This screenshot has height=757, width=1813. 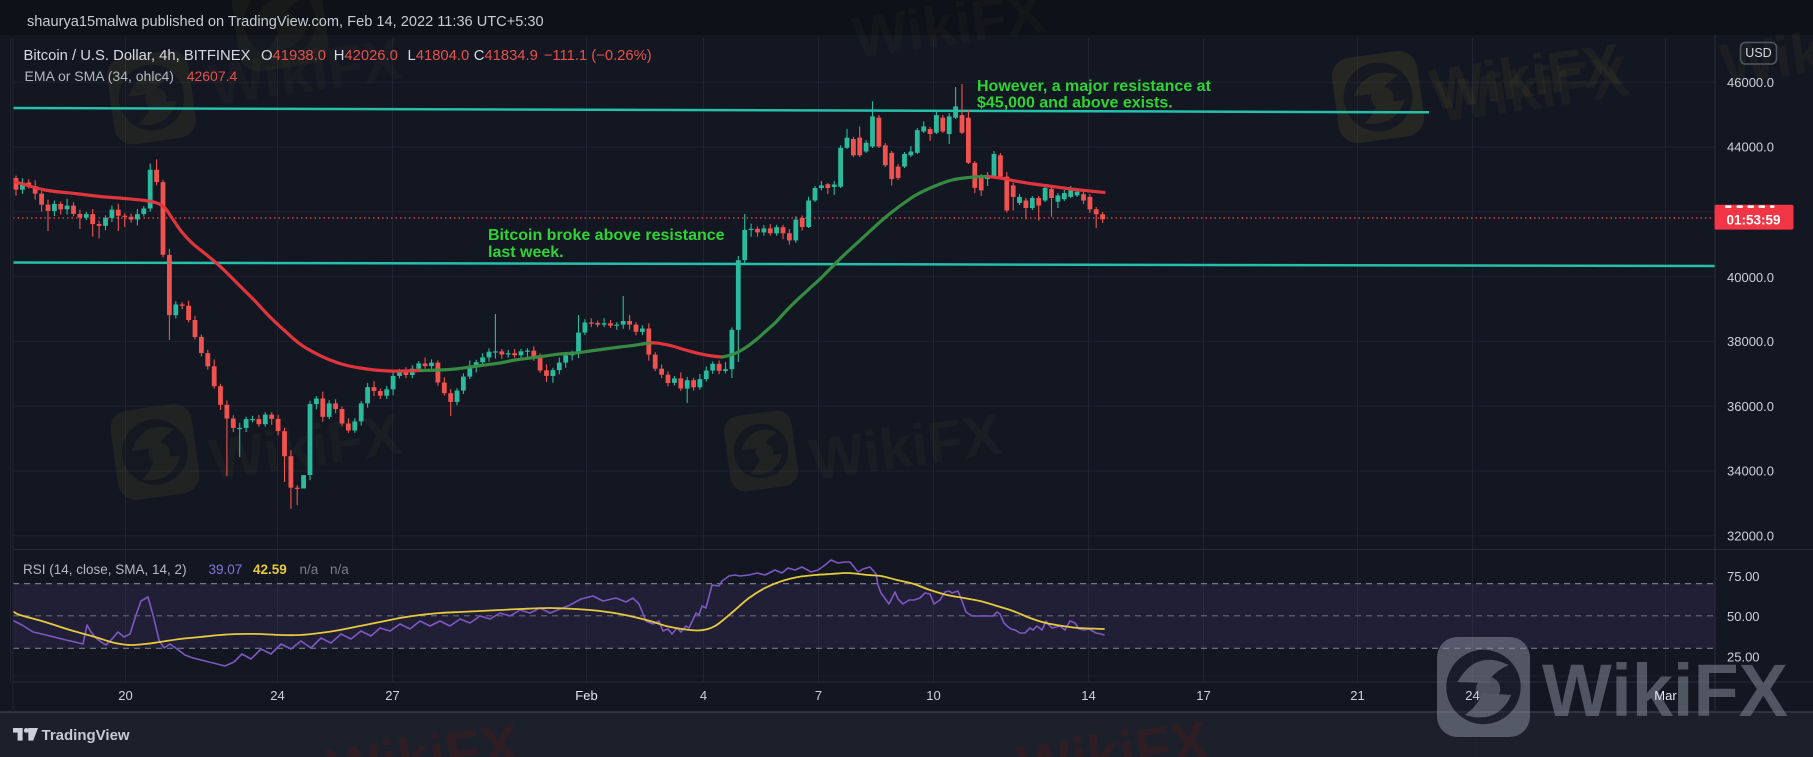 I want to click on svg-text: Mar, so click(x=1665, y=695).